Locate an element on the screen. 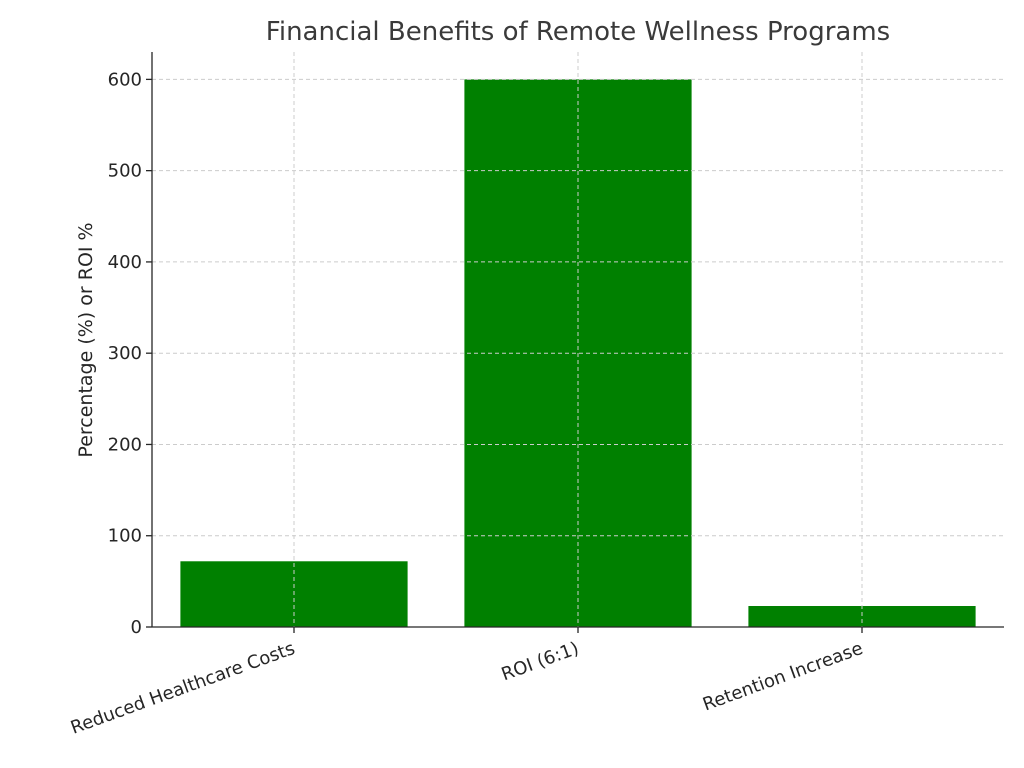 The width and height of the screenshot is (1024, 768). y-axis-label: Percentage (%) or ROI % is located at coordinates (86, 339).